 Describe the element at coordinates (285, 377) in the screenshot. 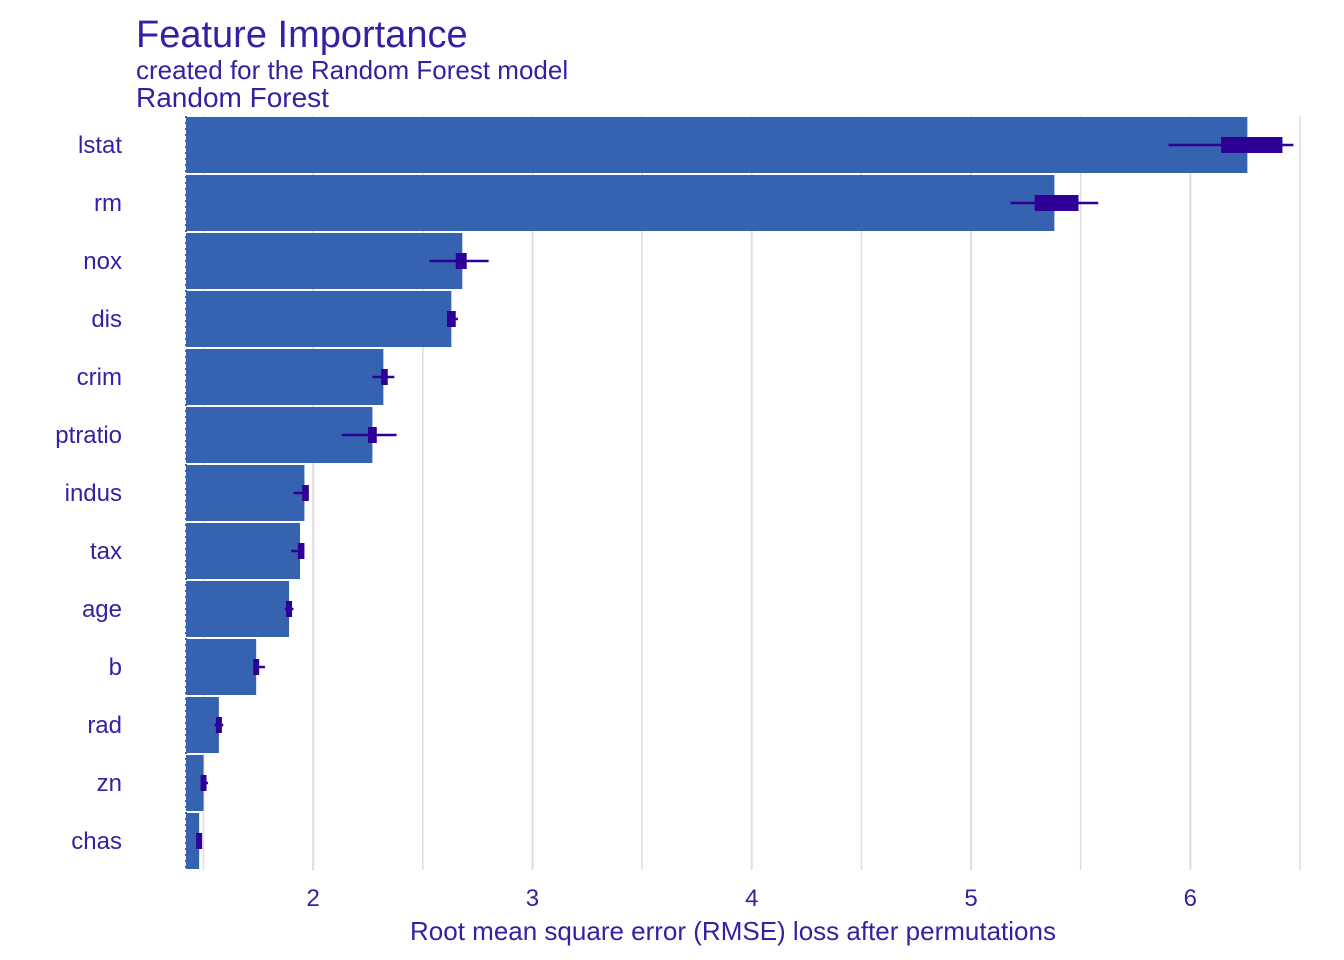

I see `bar-crim` at that location.